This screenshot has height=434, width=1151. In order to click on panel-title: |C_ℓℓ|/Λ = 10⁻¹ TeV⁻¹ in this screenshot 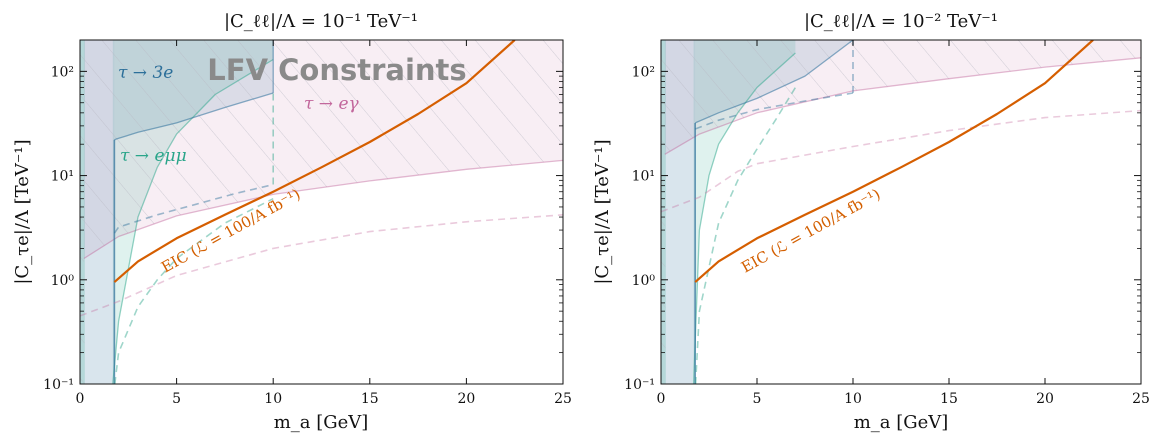, I will do `click(321, 21)`.